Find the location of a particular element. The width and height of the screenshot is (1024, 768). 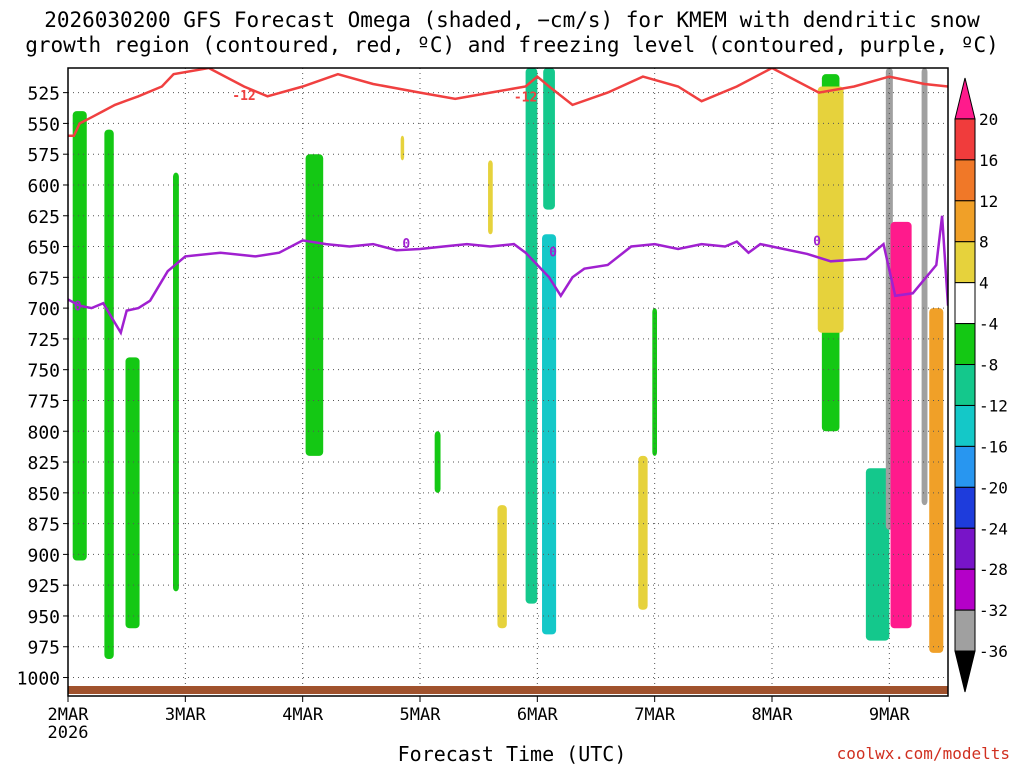

colorbar-label: 12 is located at coordinates (988, 201).